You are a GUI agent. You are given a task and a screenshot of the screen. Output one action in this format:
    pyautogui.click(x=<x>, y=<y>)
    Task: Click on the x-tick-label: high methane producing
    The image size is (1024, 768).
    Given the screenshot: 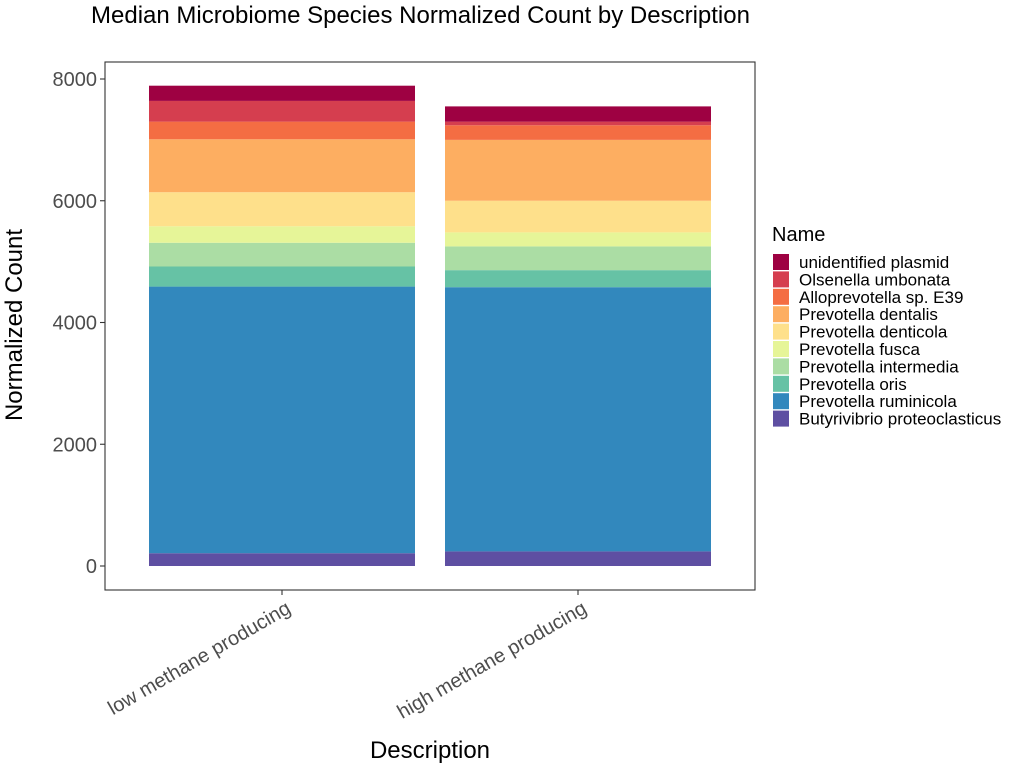 What is the action you would take?
    pyautogui.click(x=492, y=660)
    